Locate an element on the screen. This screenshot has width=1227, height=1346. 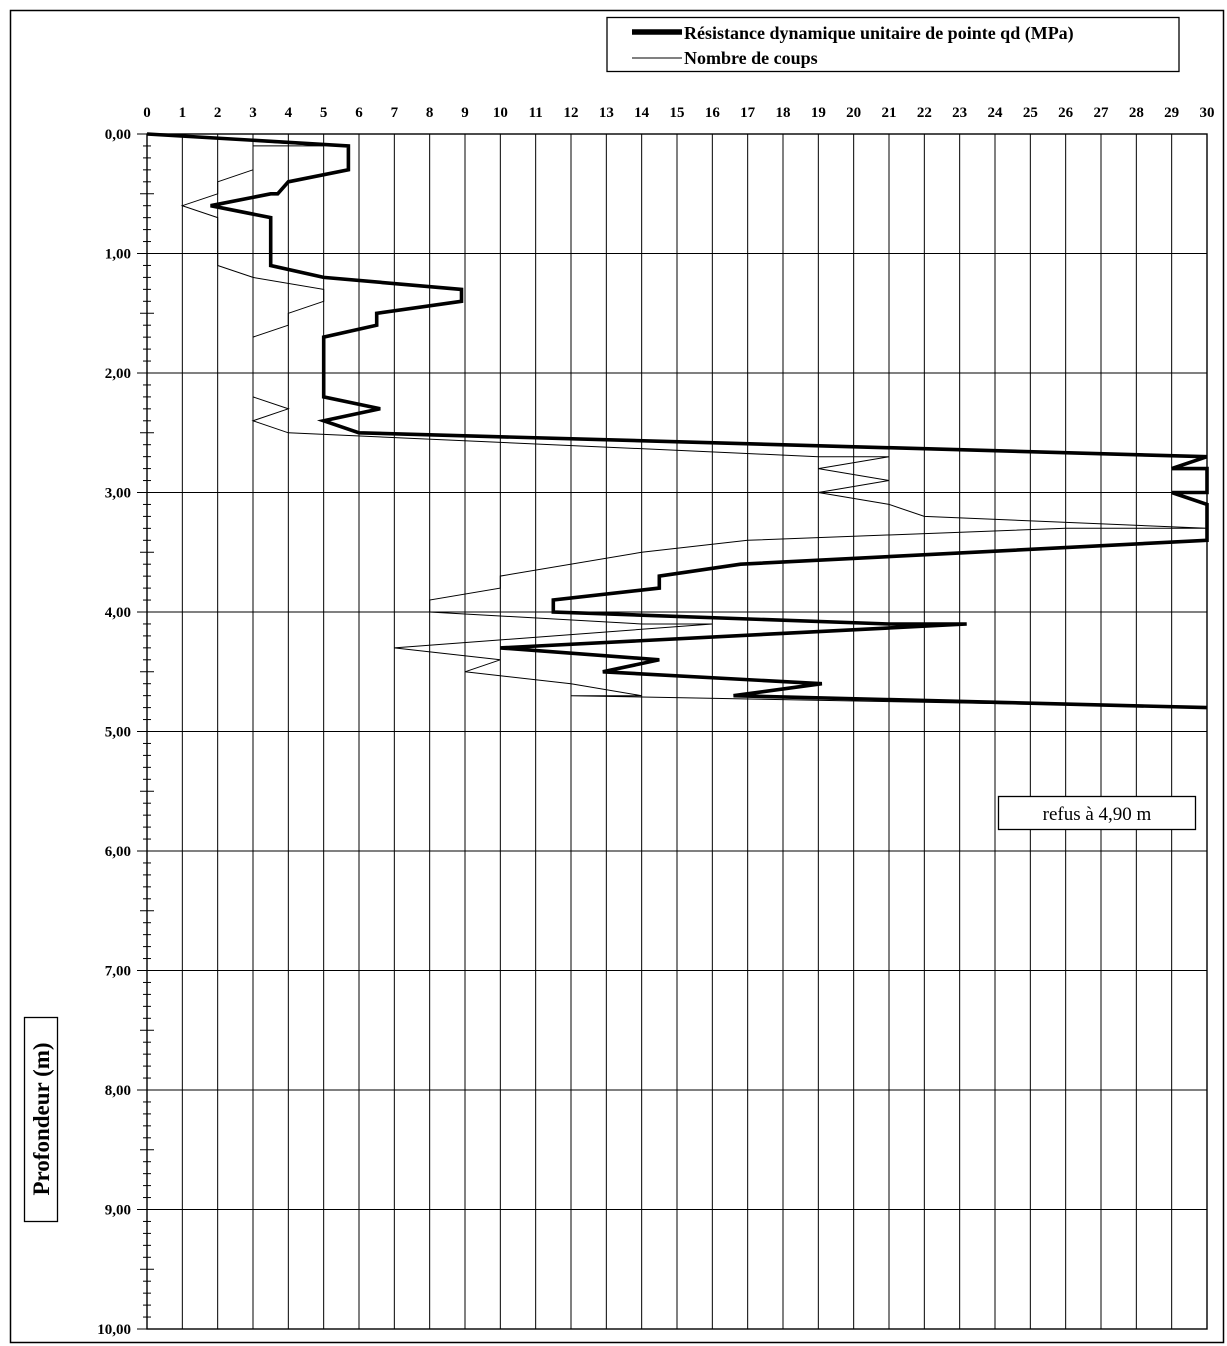
x-tick-label: 26 is located at coordinates (1066, 113).